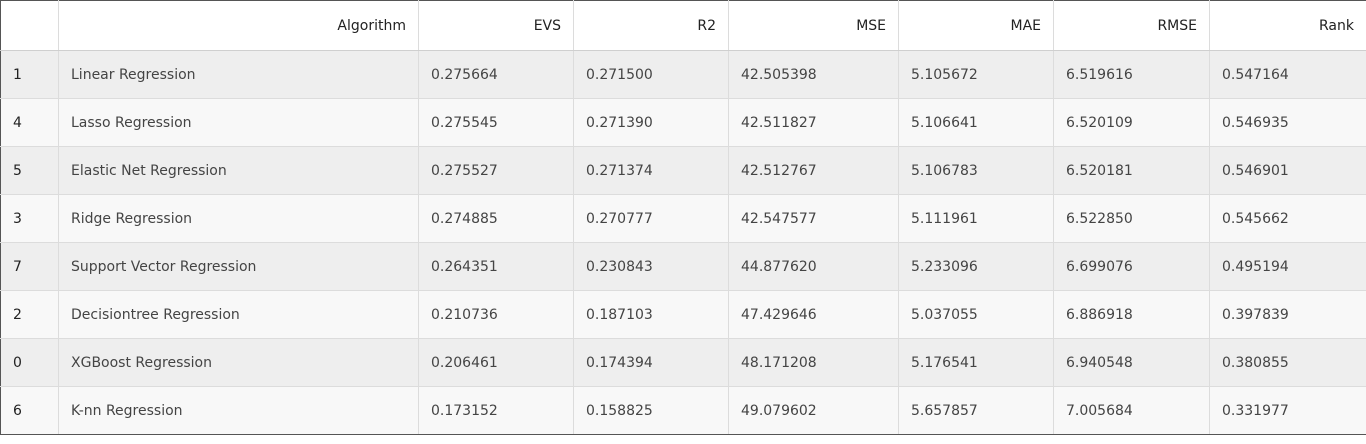 The height and width of the screenshot is (444, 1366). Describe the element at coordinates (813, 410) in the screenshot. I see `cell-mse: 49.079602` at that location.